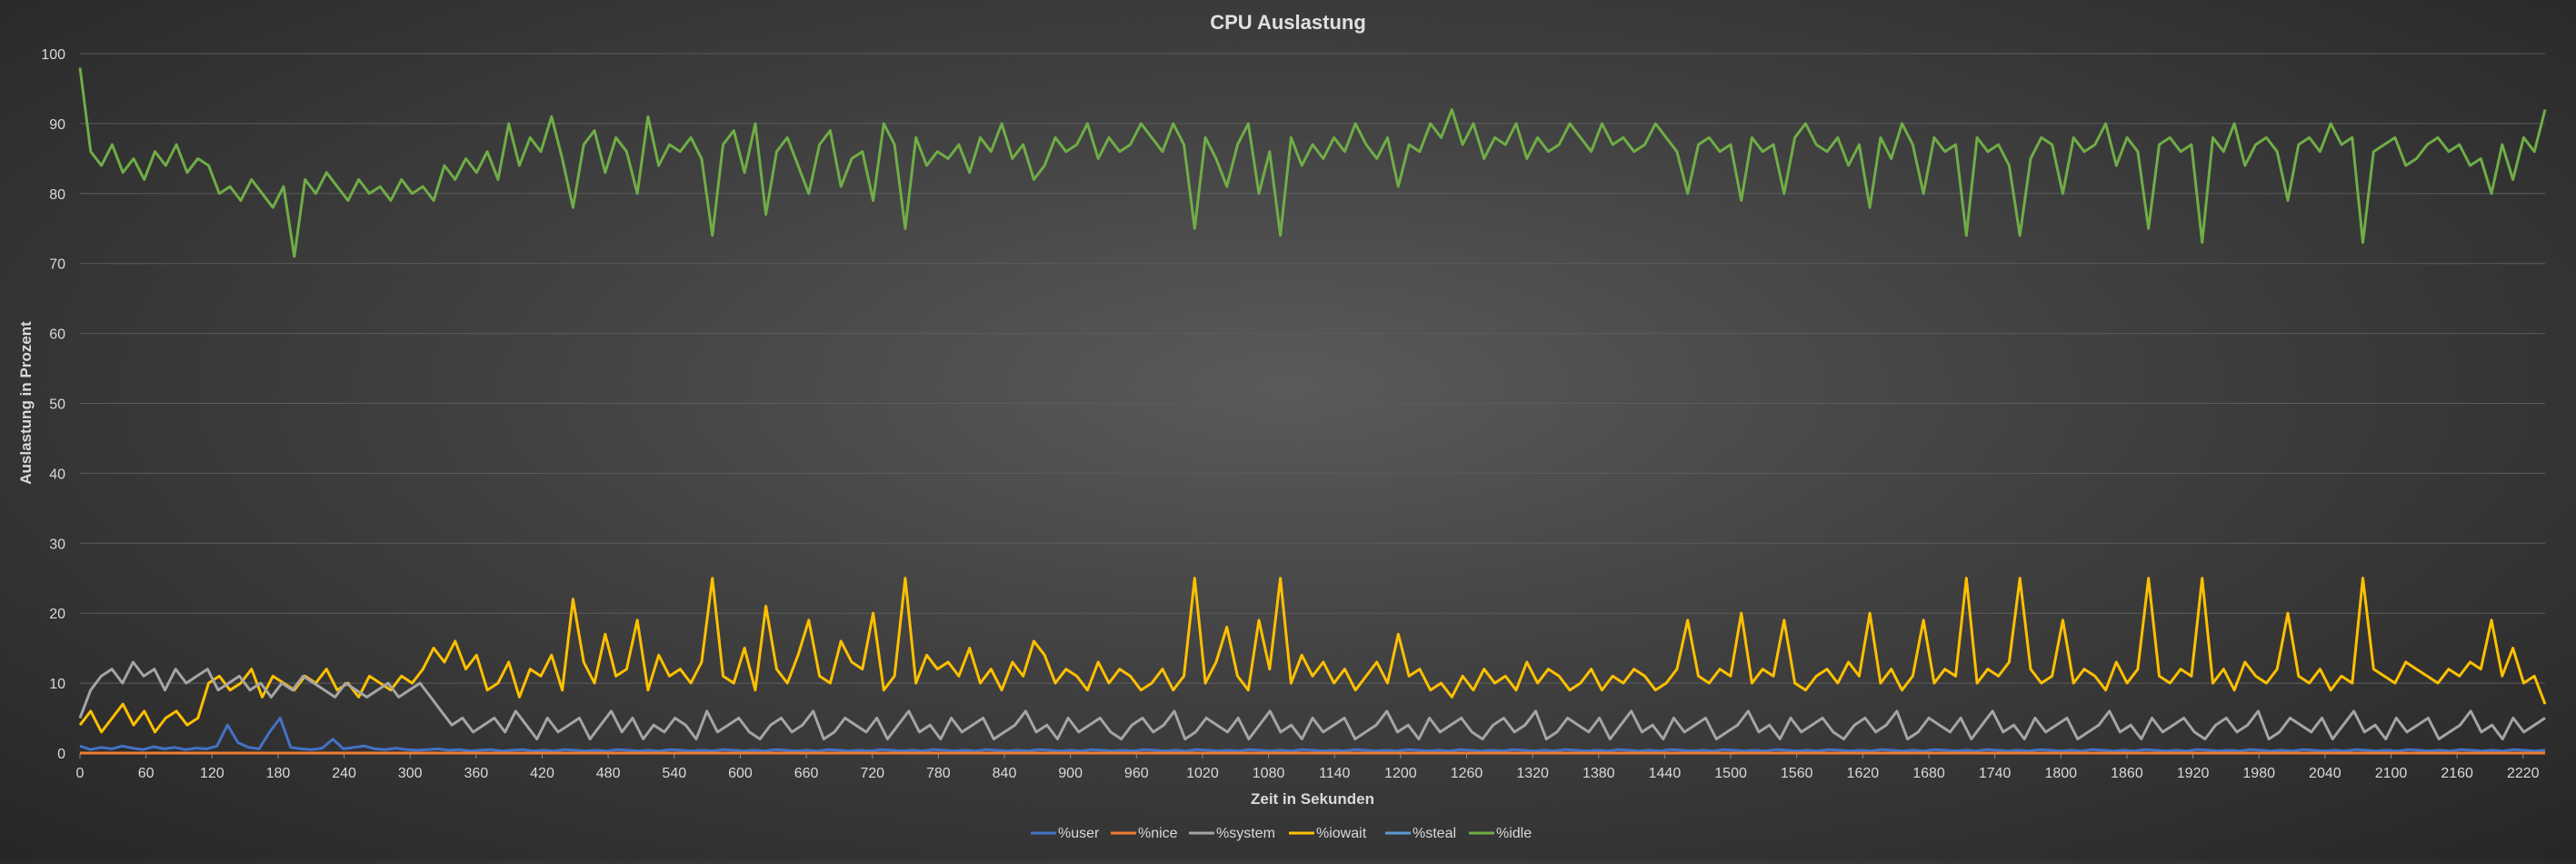 The height and width of the screenshot is (864, 2576). Describe the element at coordinates (1312, 700) in the screenshot. I see `series-line-system` at that location.